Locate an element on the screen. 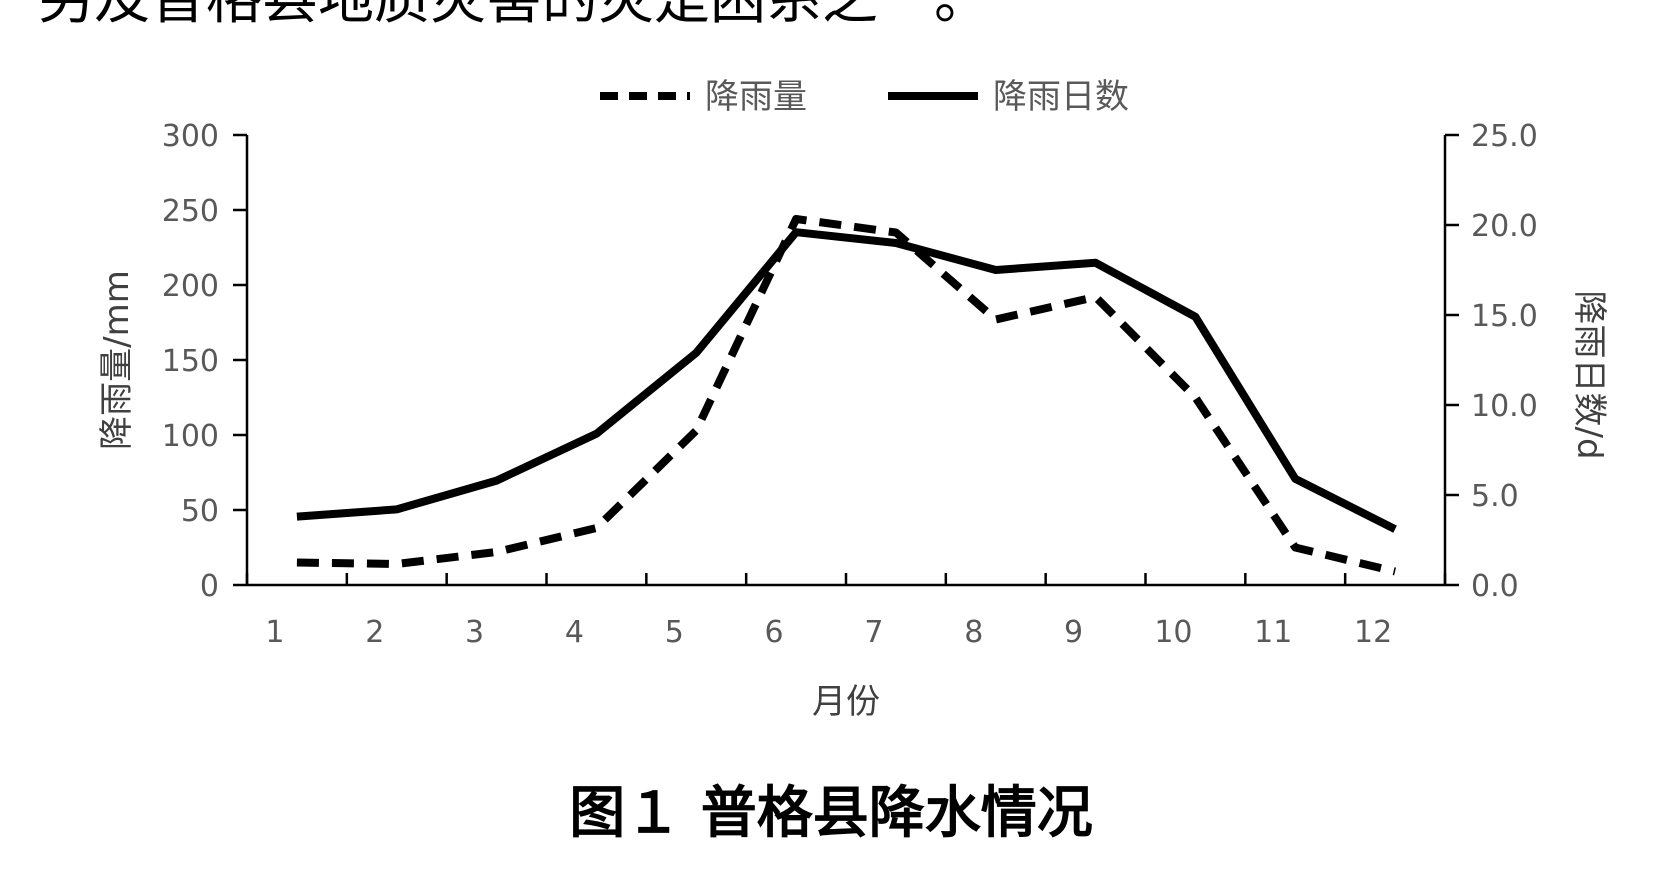 The width and height of the screenshot is (1657, 880). x-tick-label: 7 is located at coordinates (873, 632).